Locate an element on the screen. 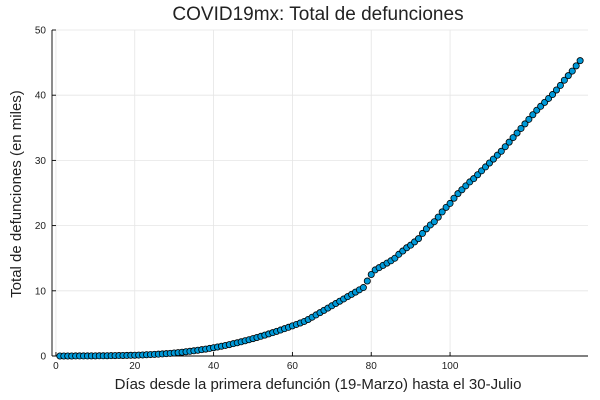 The image size is (600, 400). x-tick-label: 100 is located at coordinates (450, 366).